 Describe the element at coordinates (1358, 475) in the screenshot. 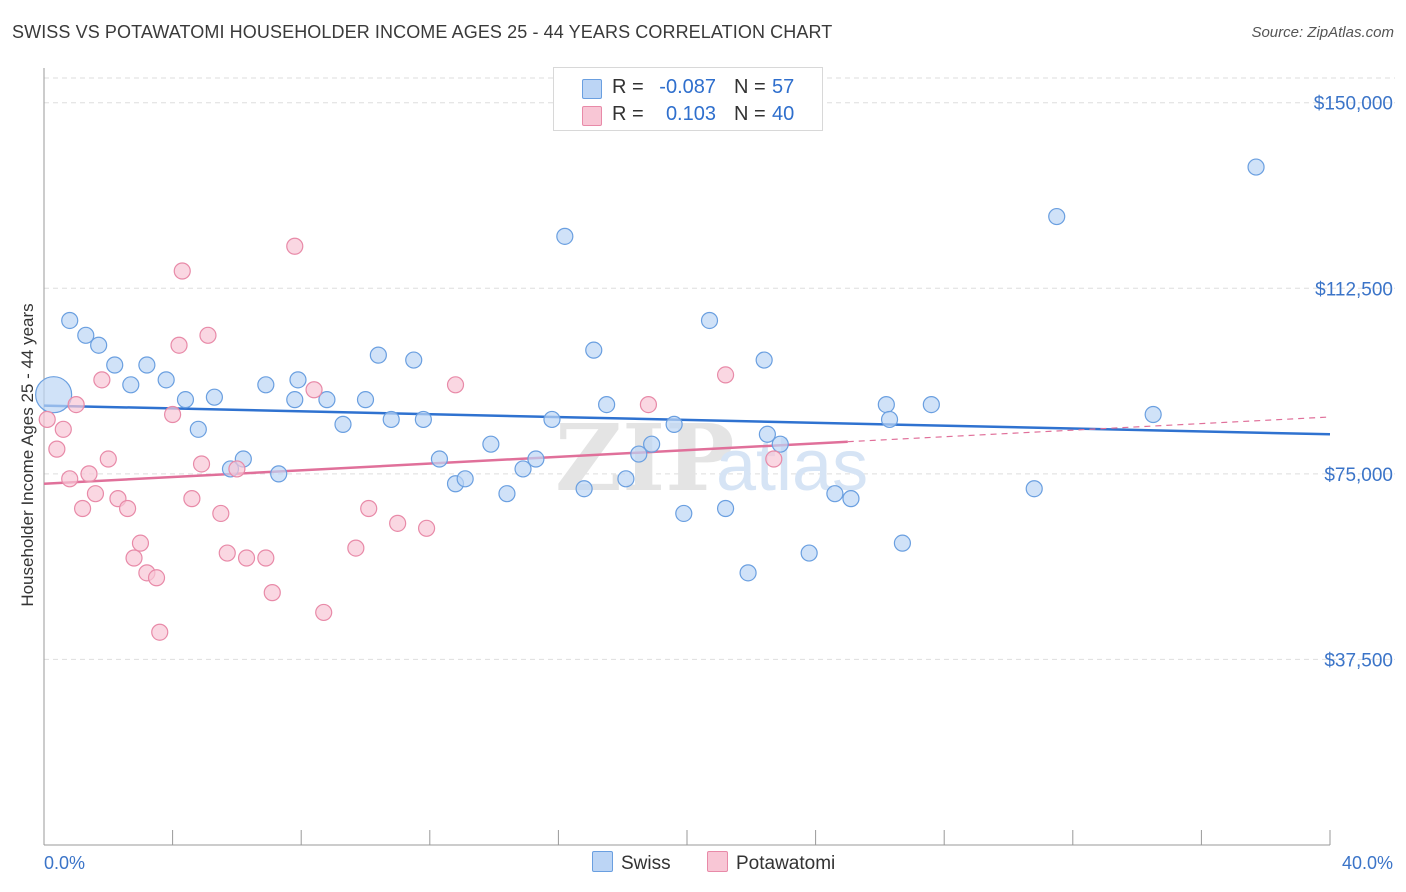

I see `y-tick-label: $75,000` at that location.